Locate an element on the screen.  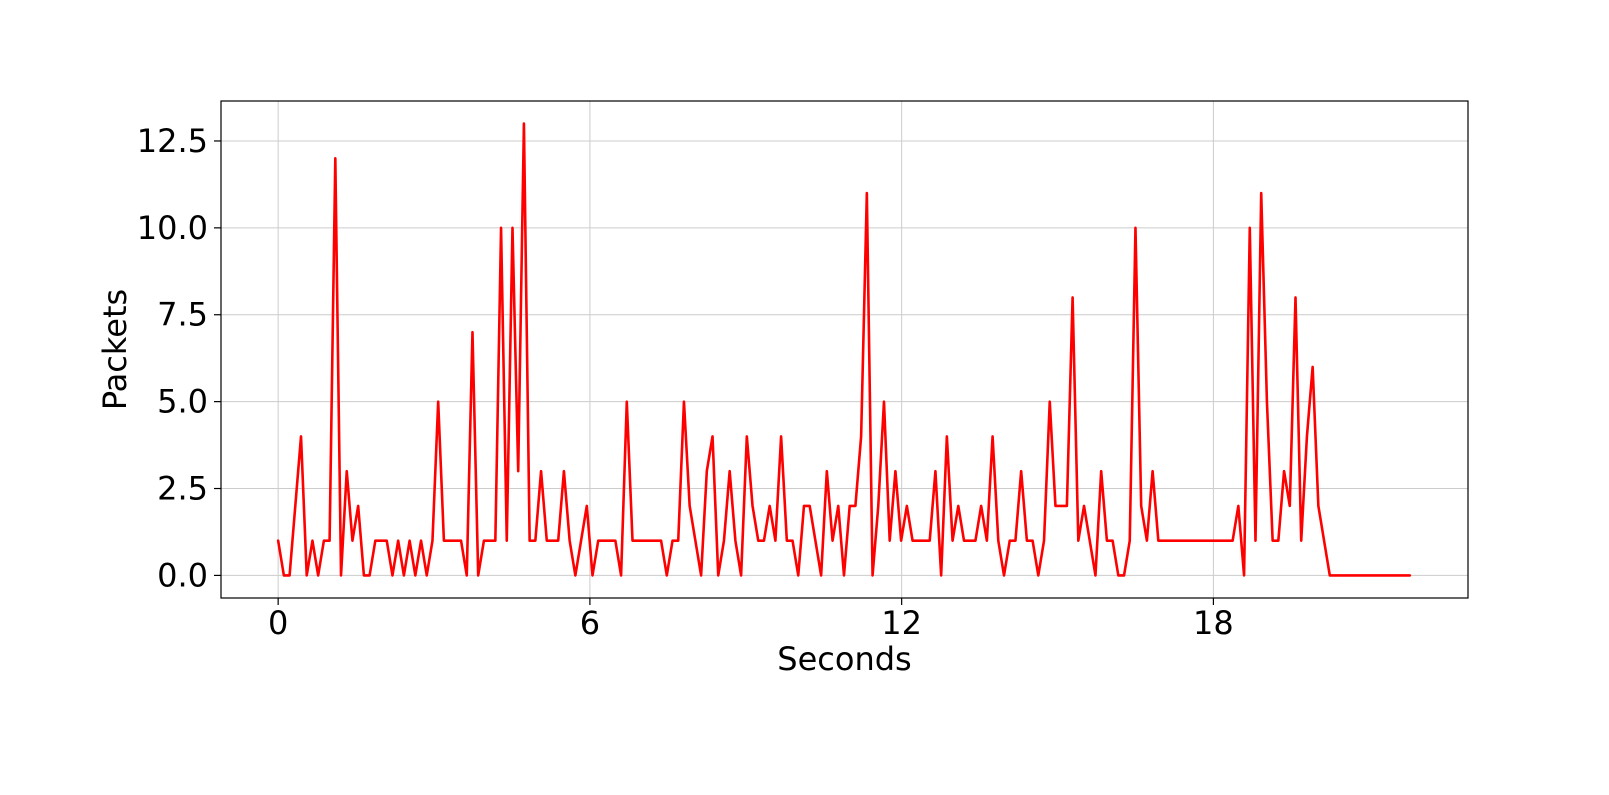
y-tick-label: 5.0 is located at coordinates (182, 402).